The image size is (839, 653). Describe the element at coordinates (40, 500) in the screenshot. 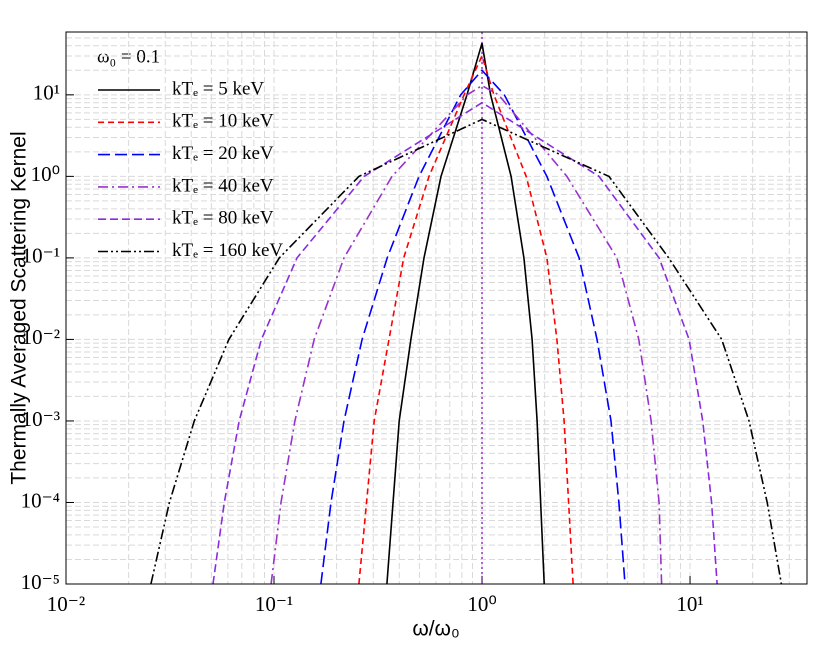

I see `y-tick-label: 10⁻⁴` at that location.